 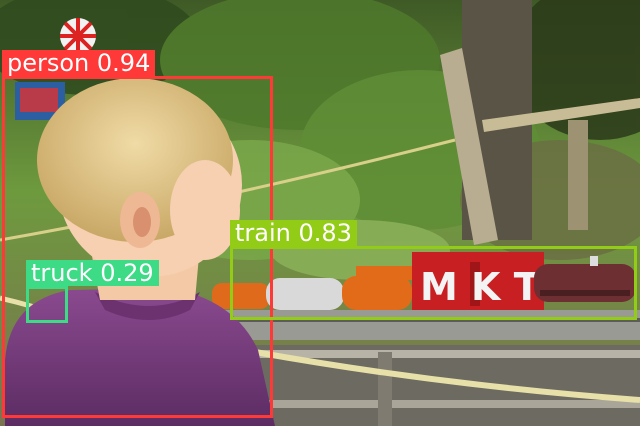 What do you see at coordinates (447, 376) in the screenshot?
I see `rope-lower` at bounding box center [447, 376].